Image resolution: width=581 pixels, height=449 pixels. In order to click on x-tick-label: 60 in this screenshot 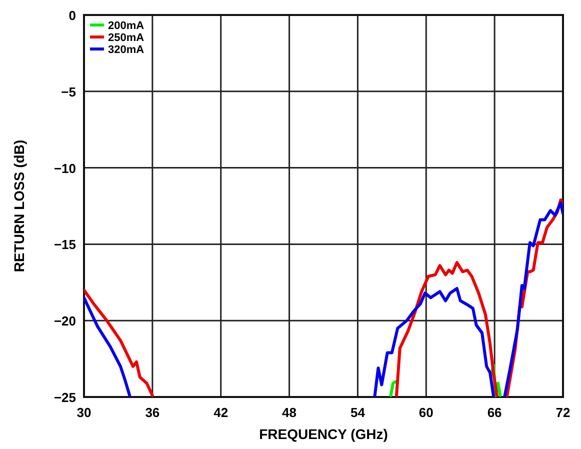, I will do `click(426, 412)`.